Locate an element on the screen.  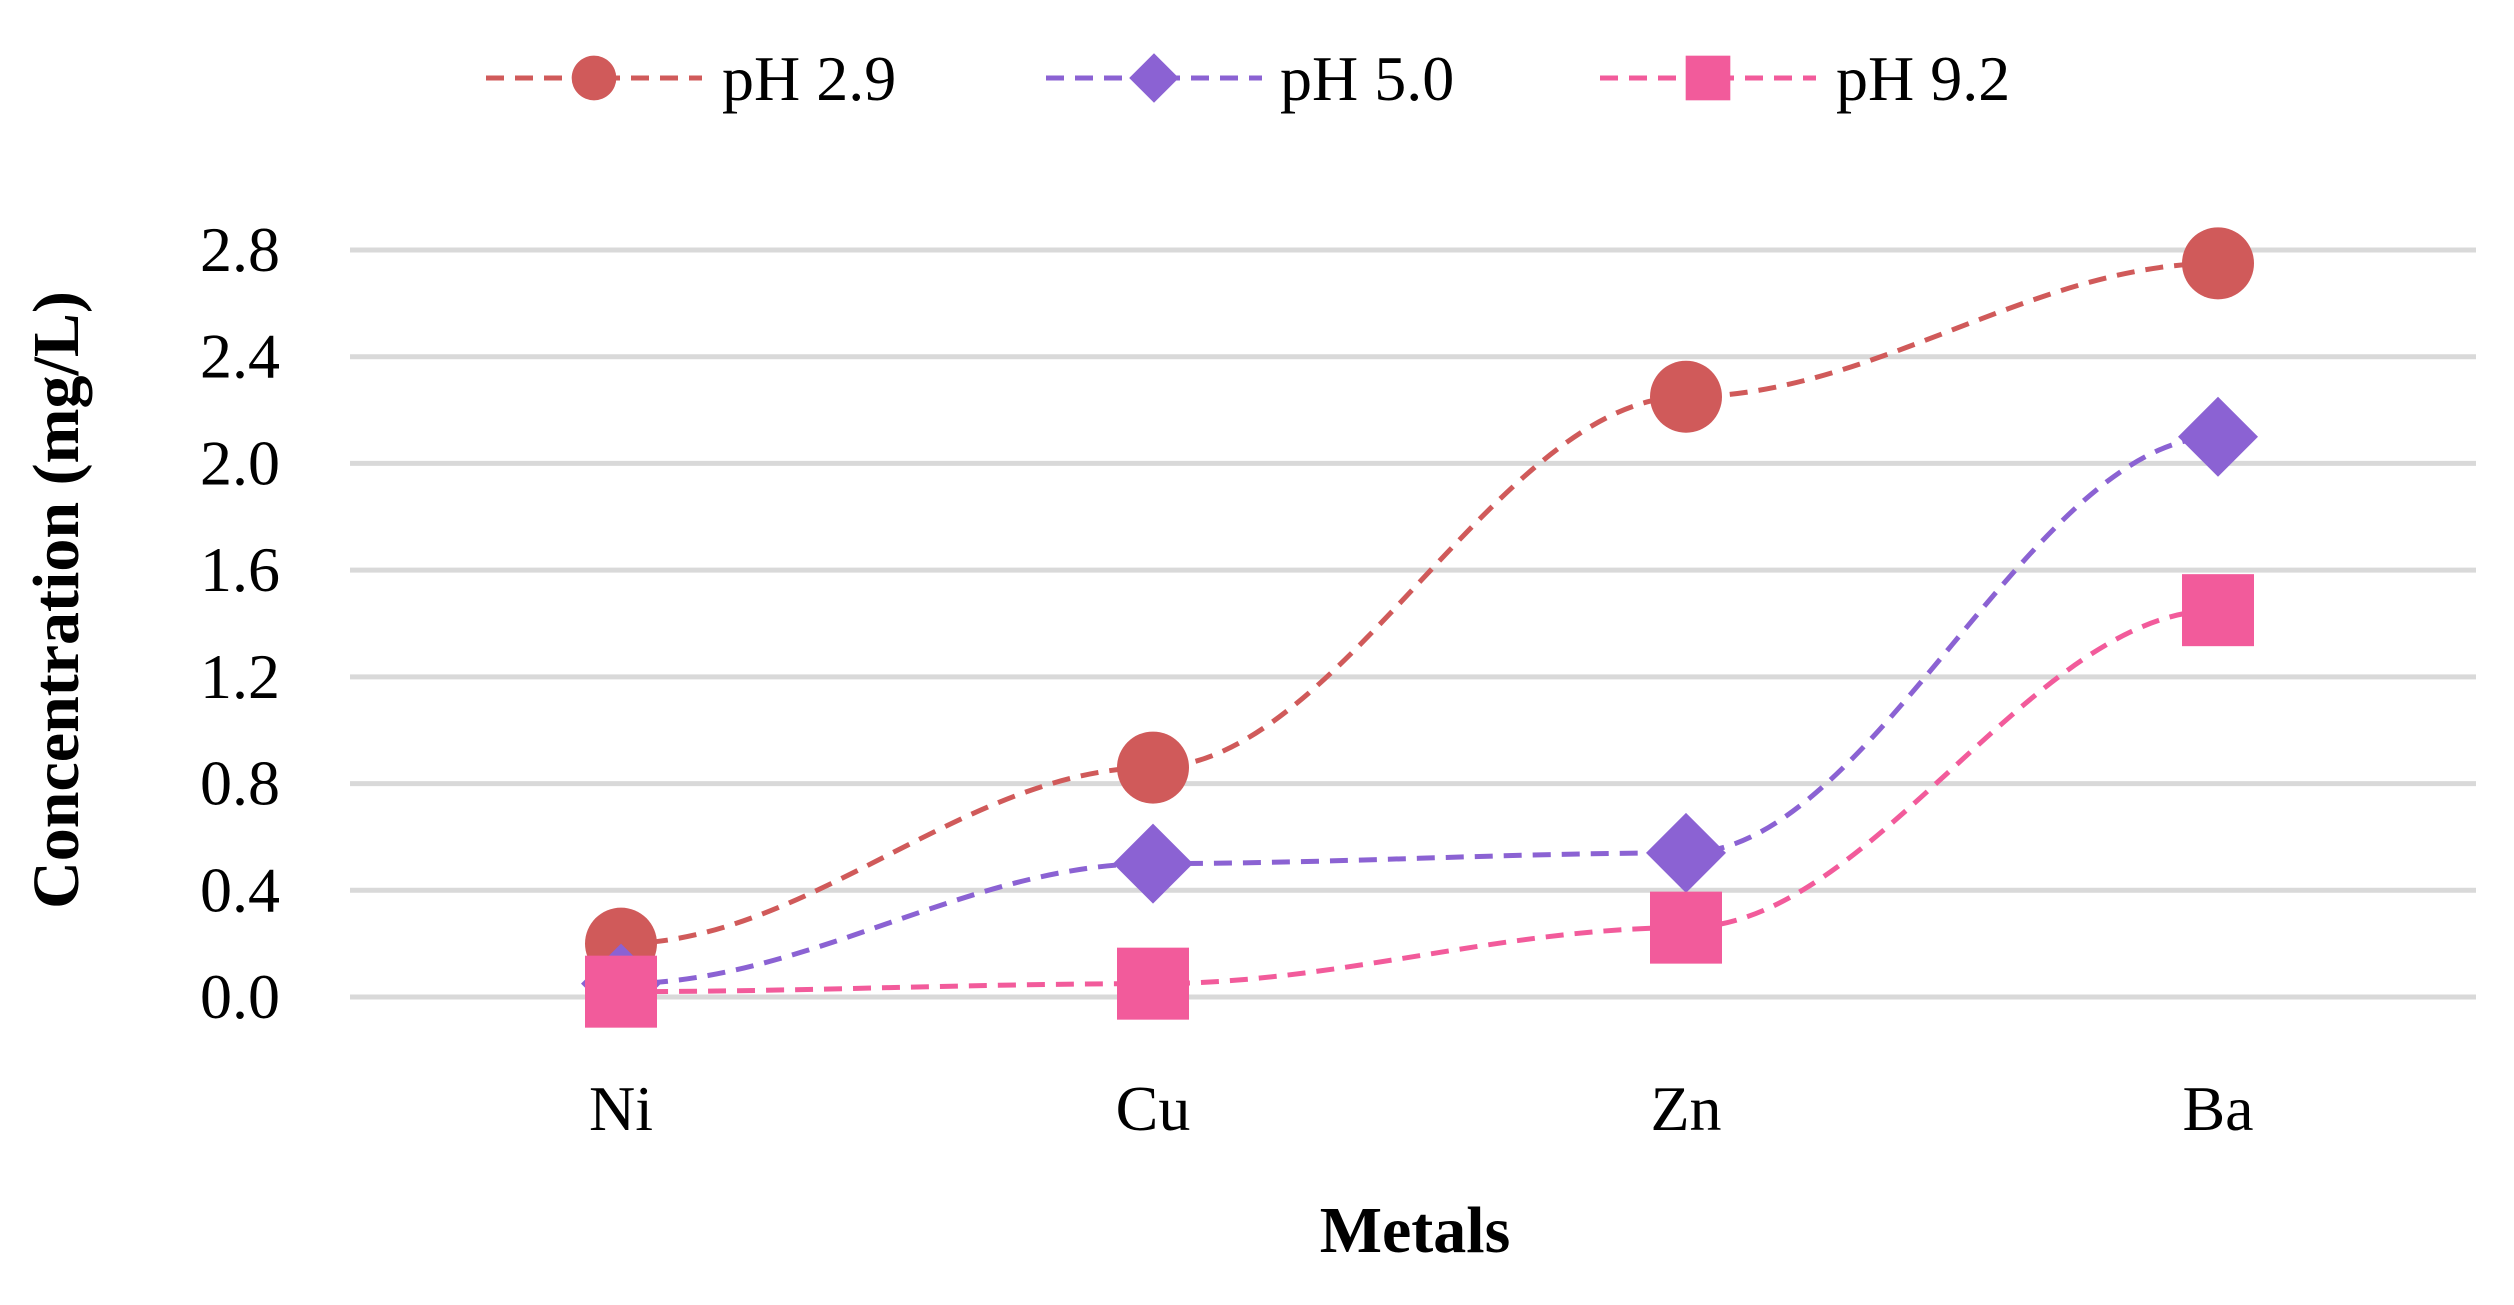
legend-item: pH 5.0 is located at coordinates (1250, 78).